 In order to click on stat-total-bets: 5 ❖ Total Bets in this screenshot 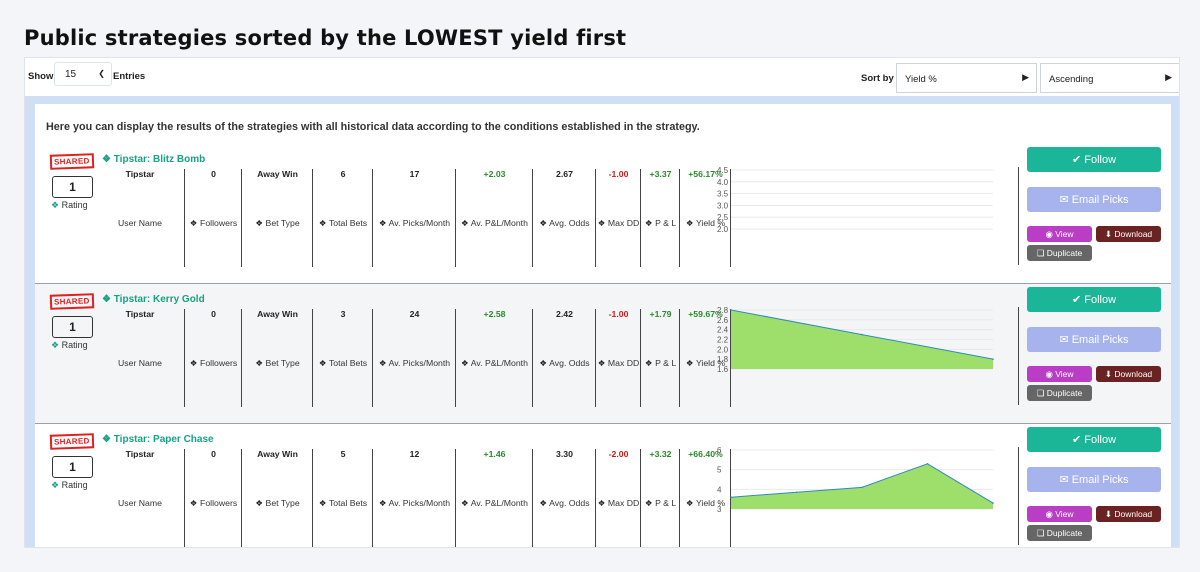, I will do `click(343, 498)`.